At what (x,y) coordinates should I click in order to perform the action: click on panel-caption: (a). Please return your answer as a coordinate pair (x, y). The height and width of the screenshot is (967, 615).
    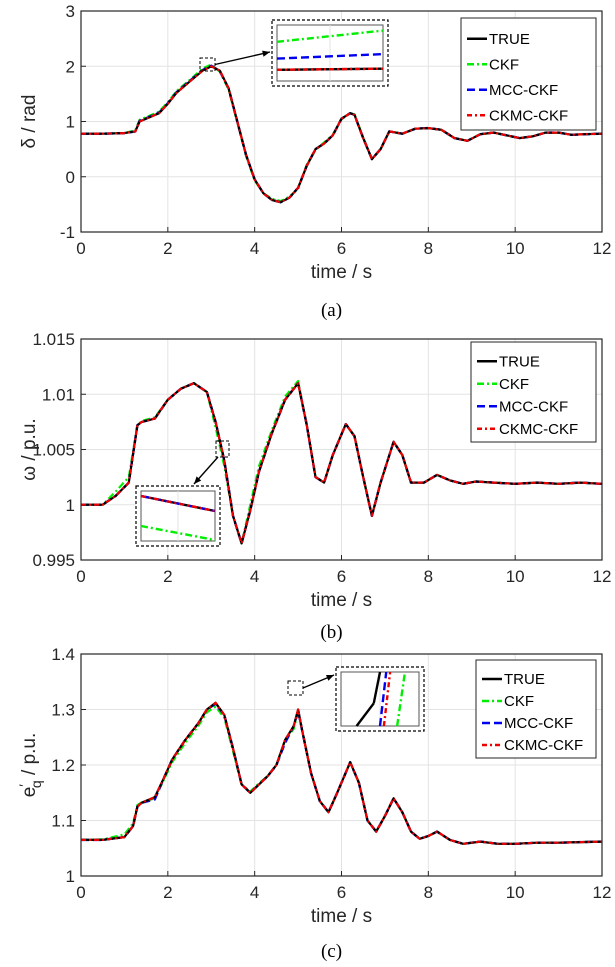
    Looking at the image, I should click on (331, 310).